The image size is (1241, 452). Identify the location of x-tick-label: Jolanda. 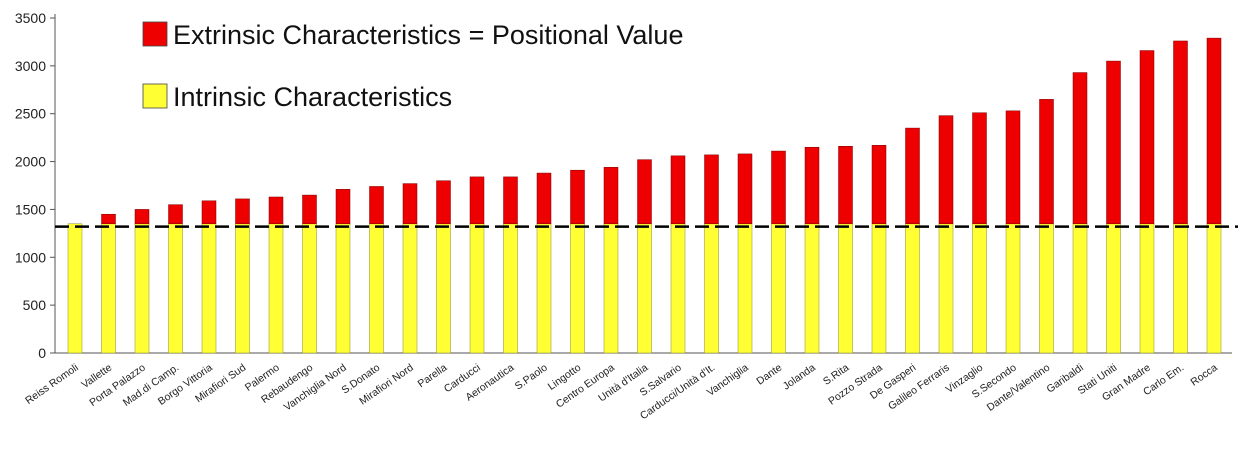
(799, 377).